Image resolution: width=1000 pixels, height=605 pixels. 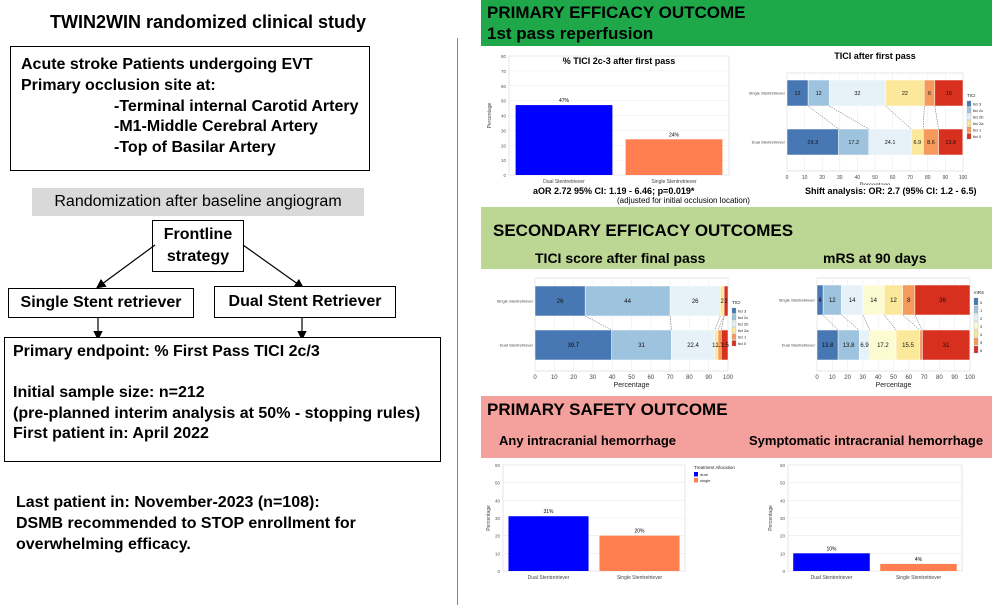 What do you see at coordinates (977, 104) in the screenshot?
I see `legend-label: tici 3` at bounding box center [977, 104].